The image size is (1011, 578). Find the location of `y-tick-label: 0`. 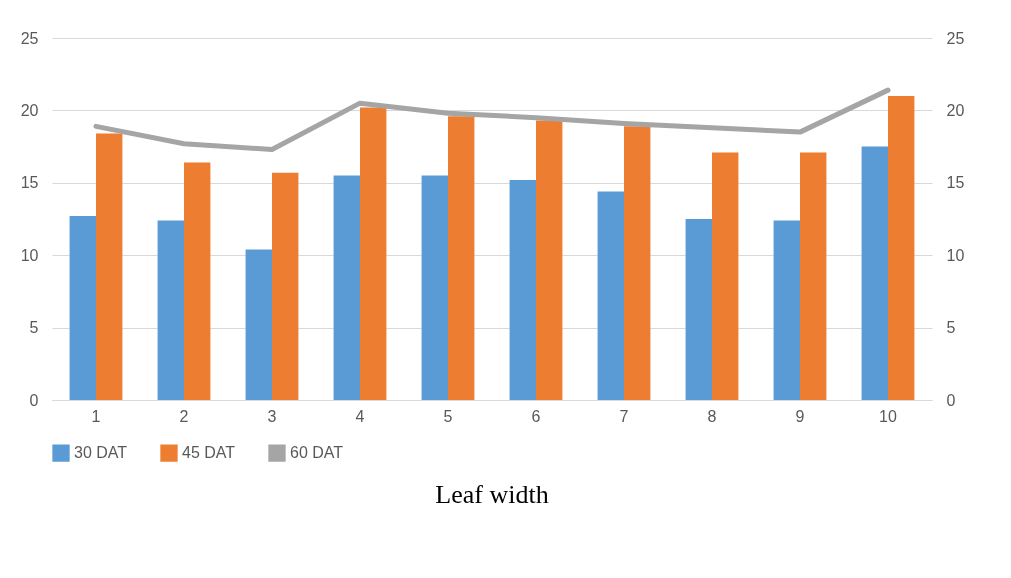

y-tick-label: 0 is located at coordinates (34, 400).